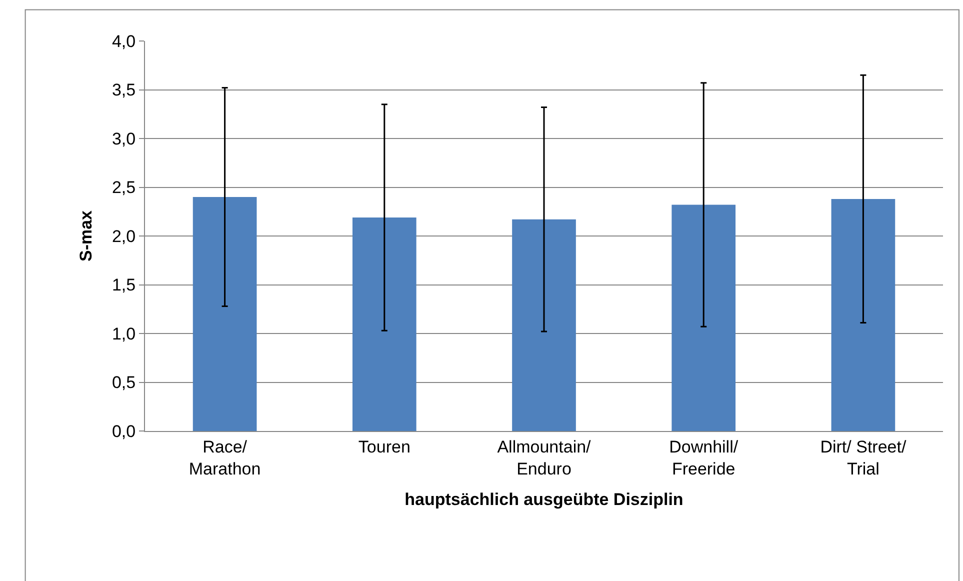 This screenshot has width=963, height=581. Describe the element at coordinates (863, 457) in the screenshot. I see `x-tick-label: Dirt/ Street/ Trial` at that location.